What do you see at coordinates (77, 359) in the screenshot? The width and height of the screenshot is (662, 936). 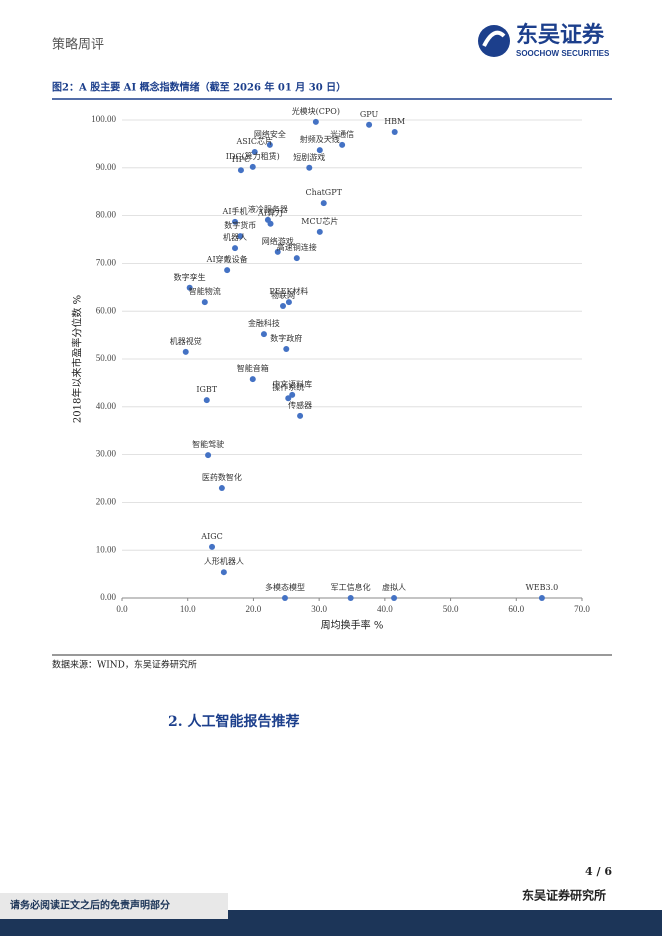 I see `y-axis-label: 2018年以来市盈率分位数 %` at bounding box center [77, 359].